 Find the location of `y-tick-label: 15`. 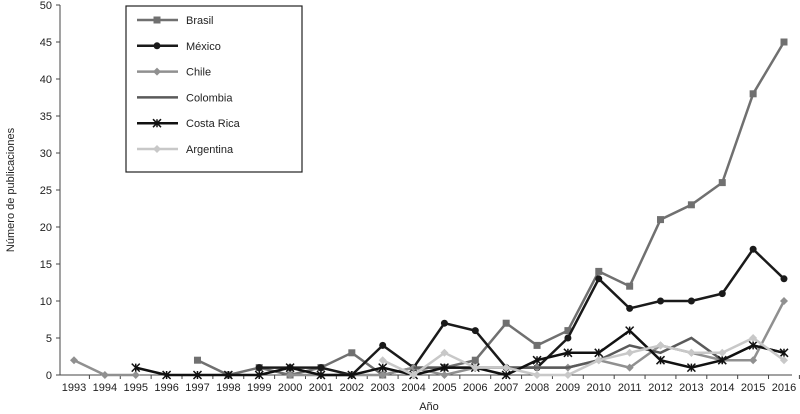

y-tick-label: 15 is located at coordinates (46, 265).